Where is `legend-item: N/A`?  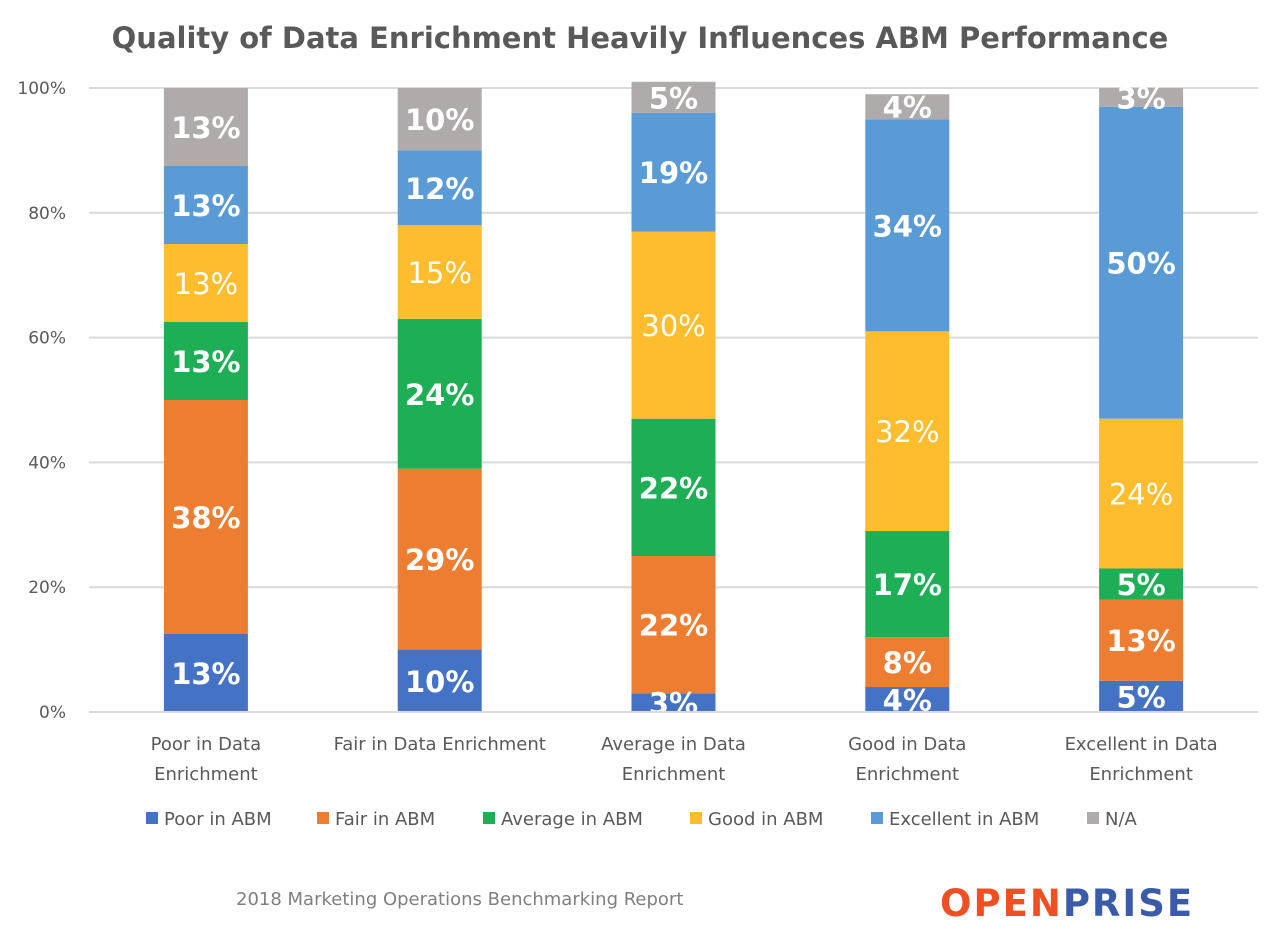 legend-item: N/A is located at coordinates (1112, 819).